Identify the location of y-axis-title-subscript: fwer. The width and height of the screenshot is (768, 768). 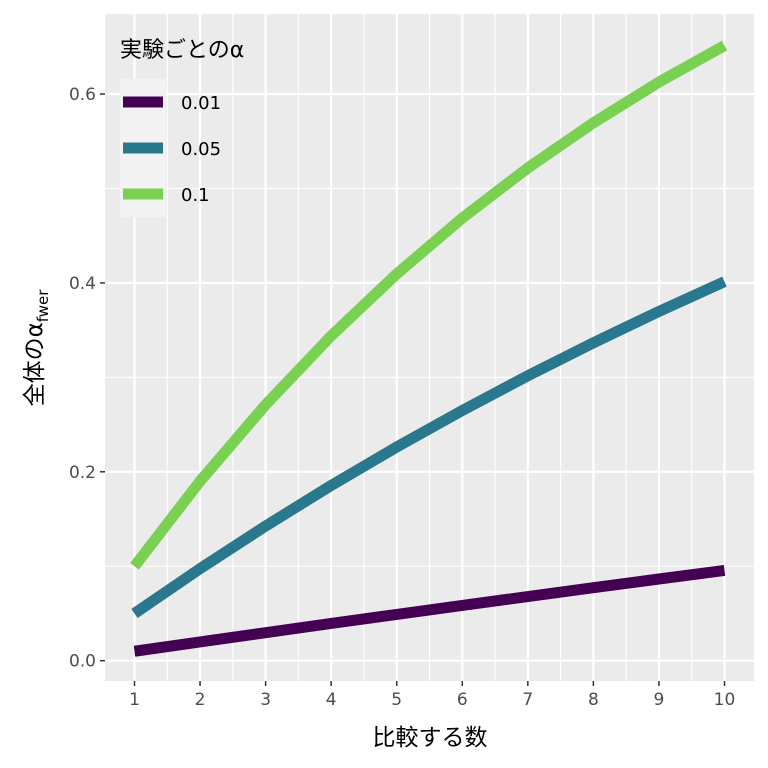
(43, 306).